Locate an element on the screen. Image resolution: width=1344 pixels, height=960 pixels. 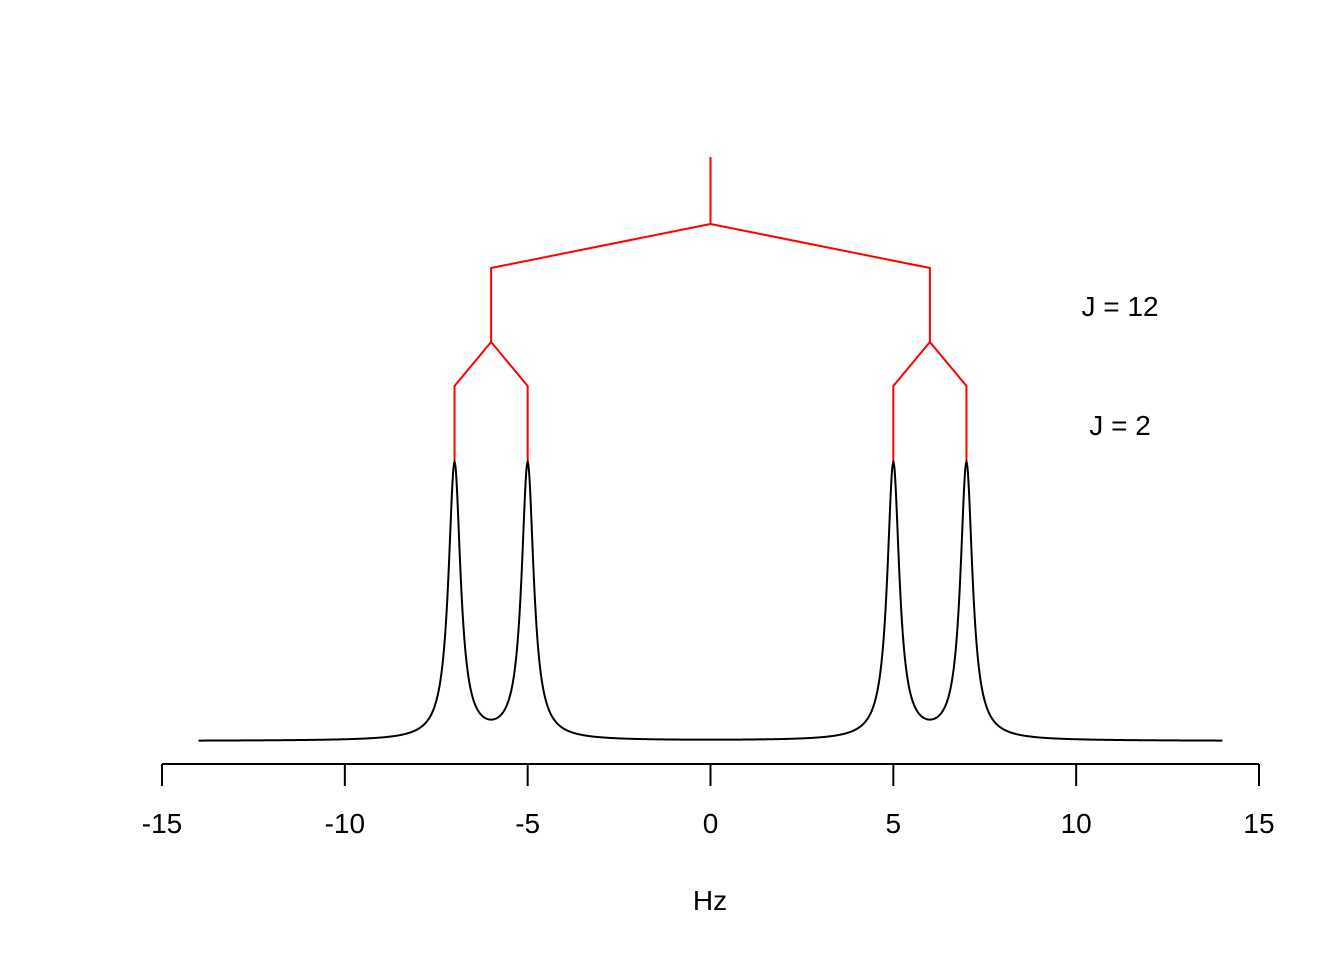
x-tick-label: 15 is located at coordinates (1258, 823).